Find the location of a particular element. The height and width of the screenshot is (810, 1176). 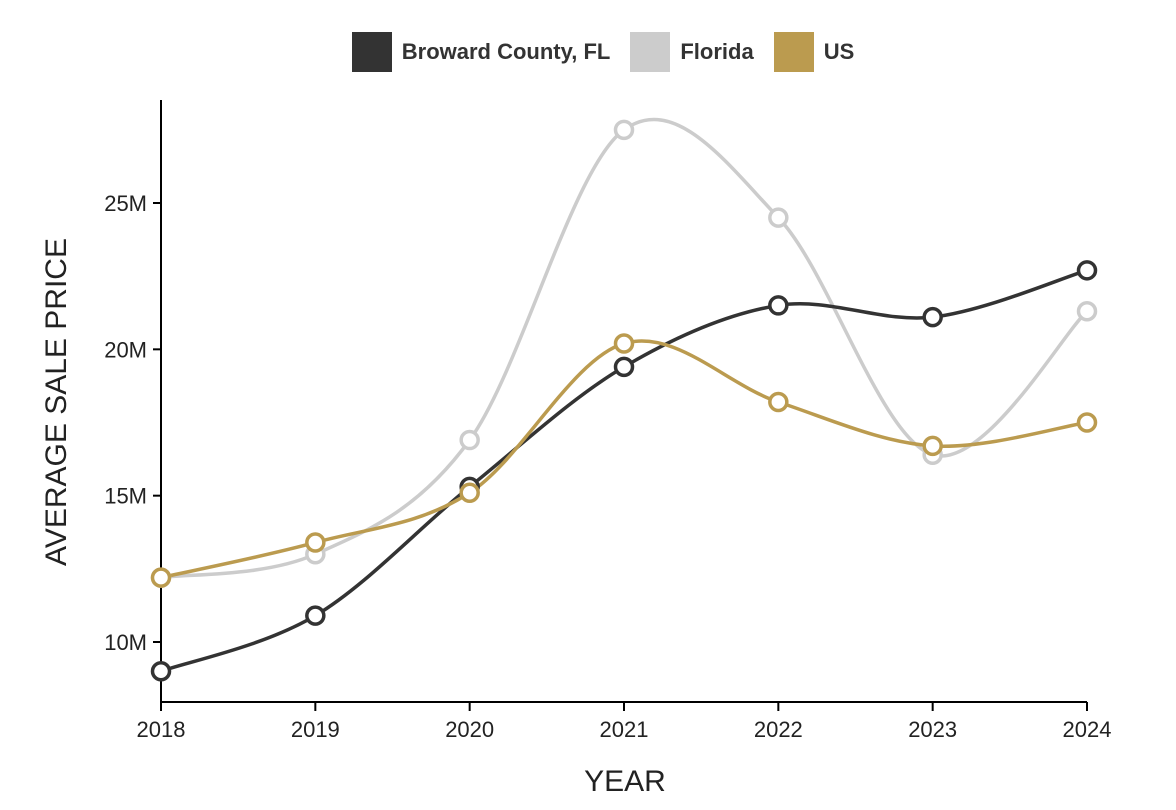

x-tick-label: 2018 is located at coordinates (161, 729).